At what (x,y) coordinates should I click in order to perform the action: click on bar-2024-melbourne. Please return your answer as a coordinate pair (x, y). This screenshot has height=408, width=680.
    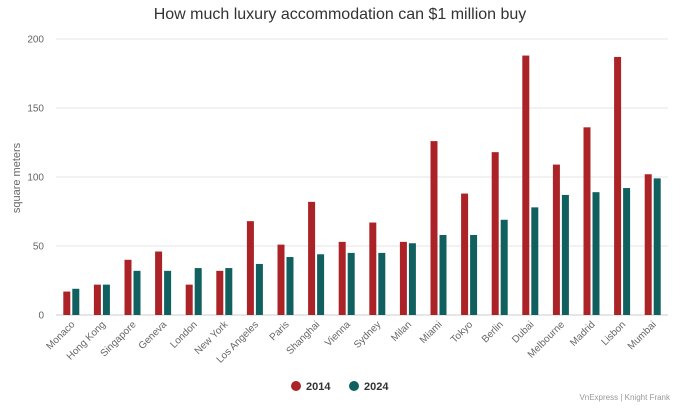
    Looking at the image, I should click on (565, 254).